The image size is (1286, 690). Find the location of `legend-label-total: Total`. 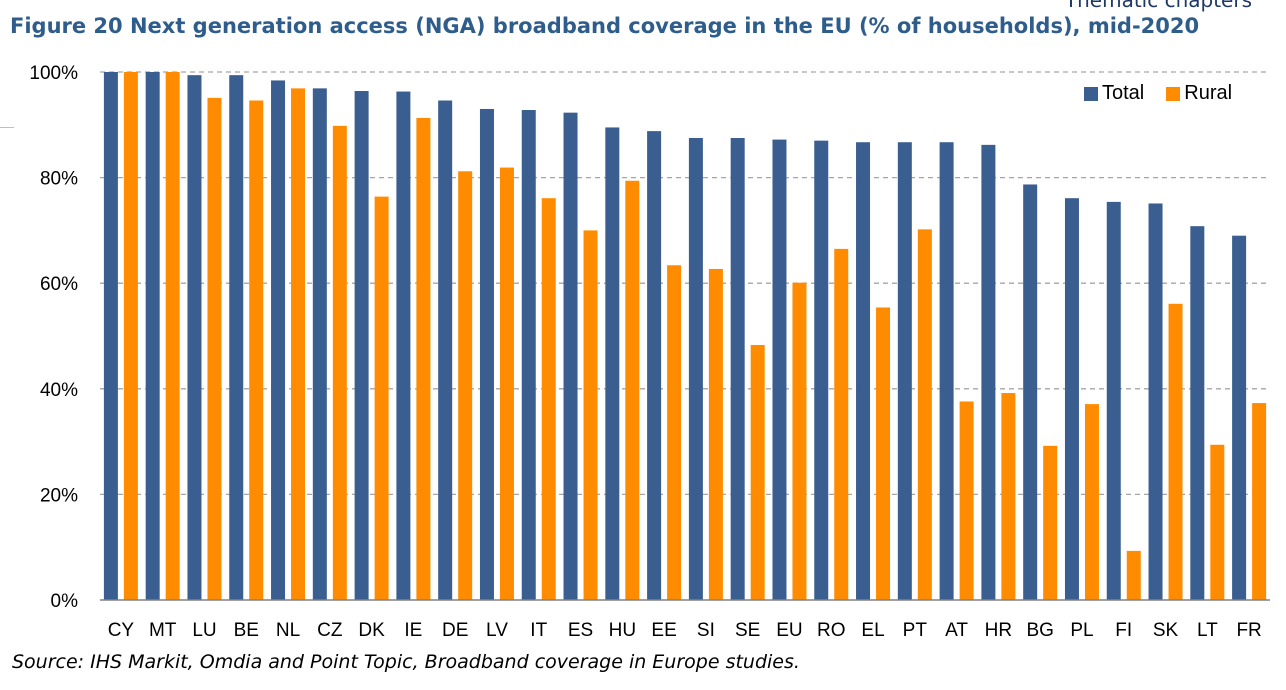

legend-label-total: Total is located at coordinates (1123, 93).